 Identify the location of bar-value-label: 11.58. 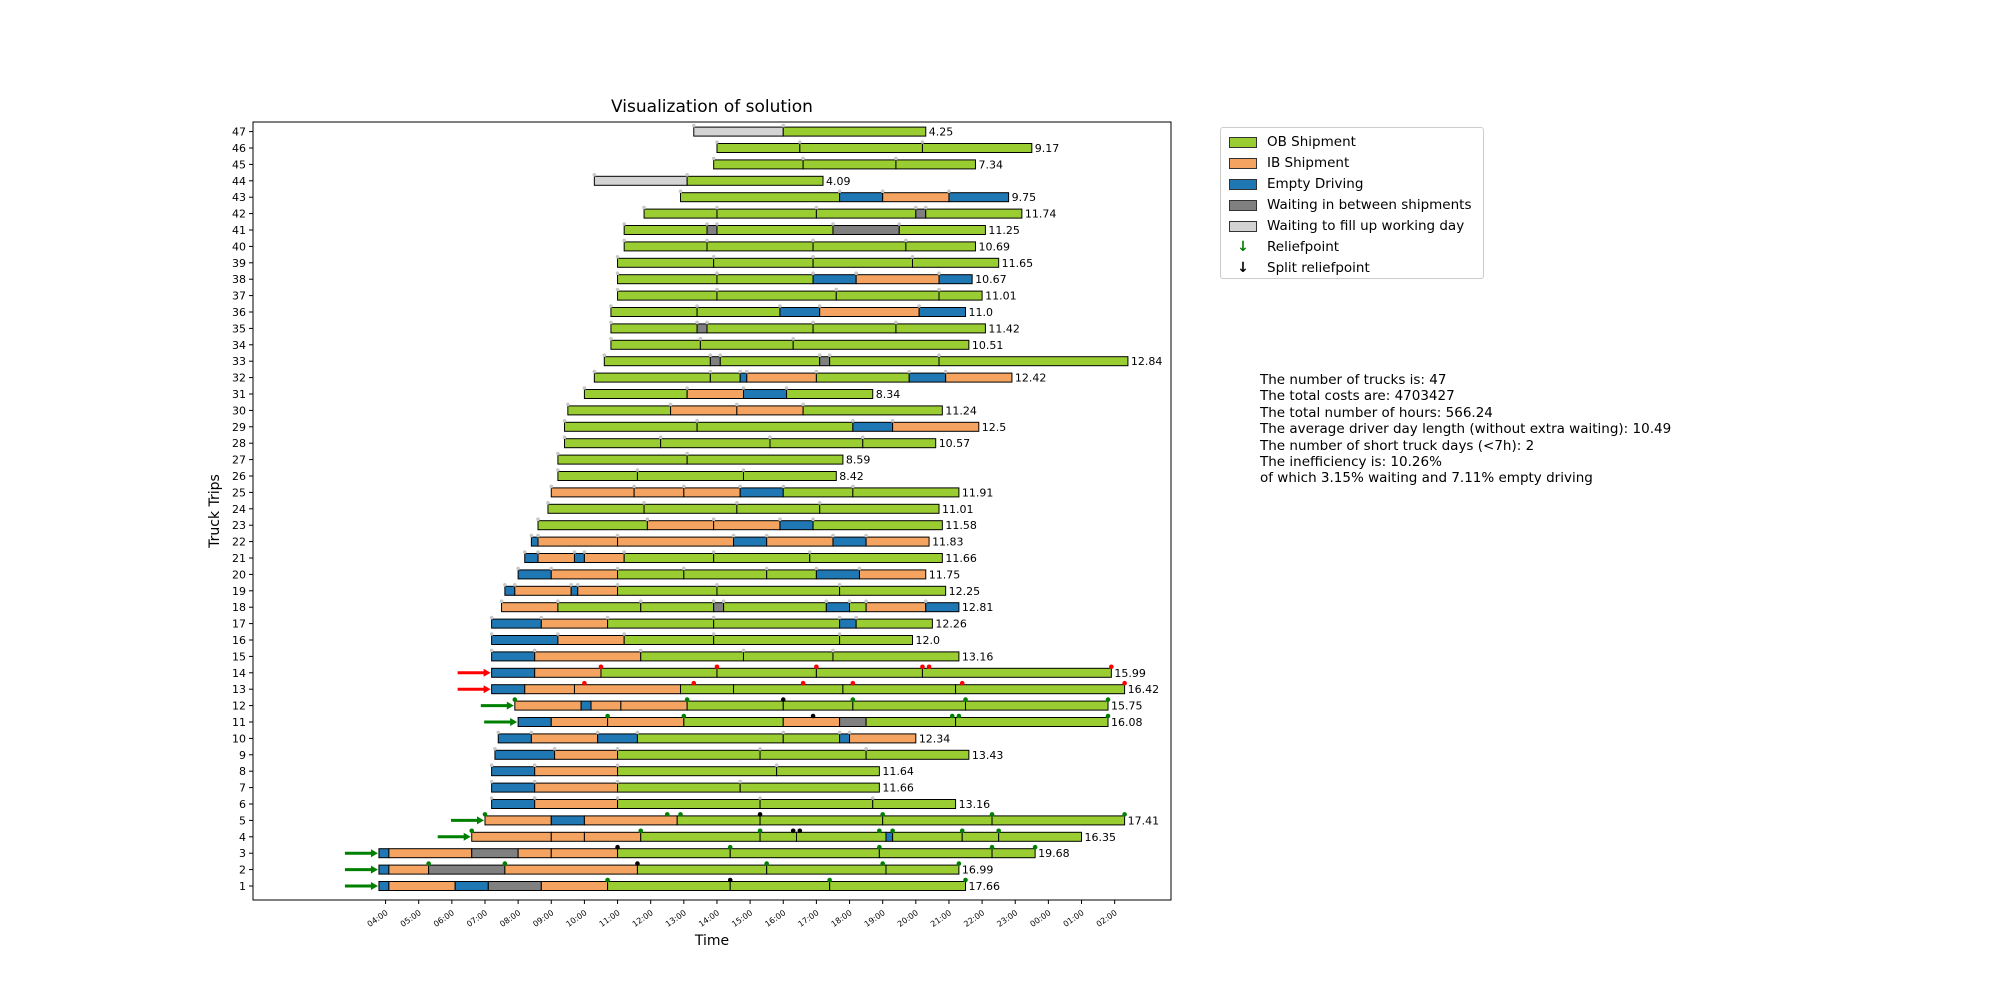
(961, 525).